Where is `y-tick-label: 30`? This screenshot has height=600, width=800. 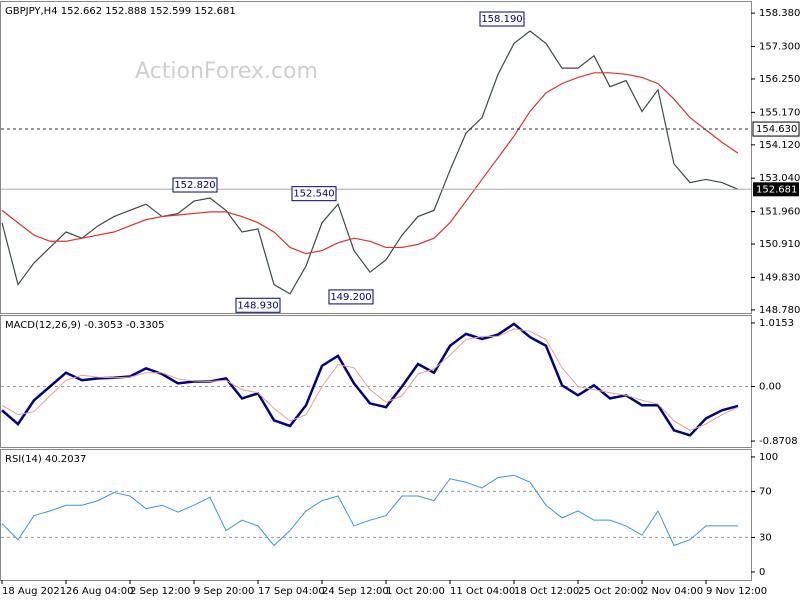
y-tick-label: 30 is located at coordinates (765, 537).